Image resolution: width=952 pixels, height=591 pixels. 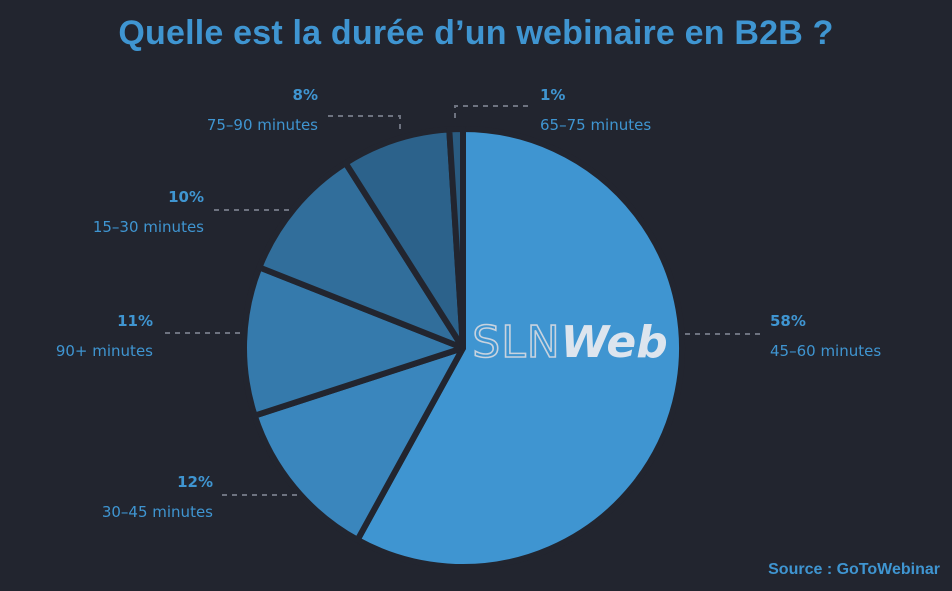 I want to click on pie-slice-30-45-minutes, so click(x=358, y=444).